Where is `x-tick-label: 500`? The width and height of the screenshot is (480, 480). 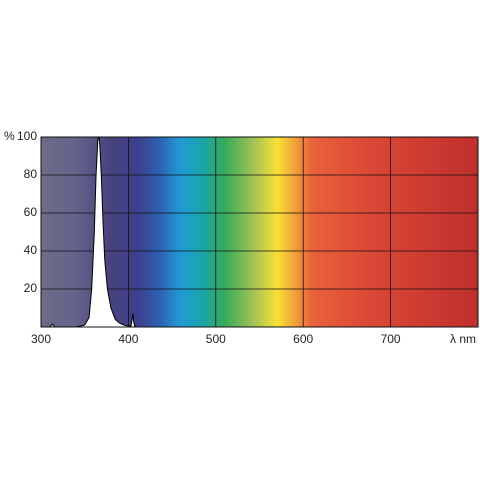
x-tick-label: 500 is located at coordinates (216, 339).